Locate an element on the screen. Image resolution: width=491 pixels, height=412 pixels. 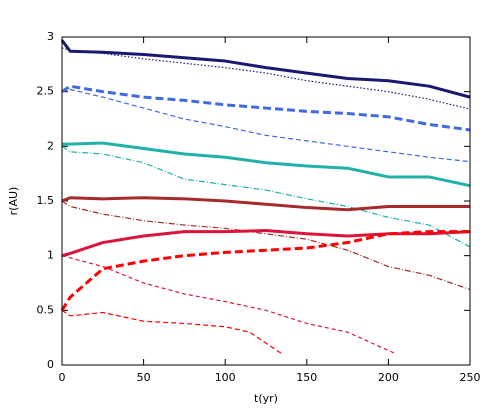
x-tick-label: 200 is located at coordinates (388, 377).